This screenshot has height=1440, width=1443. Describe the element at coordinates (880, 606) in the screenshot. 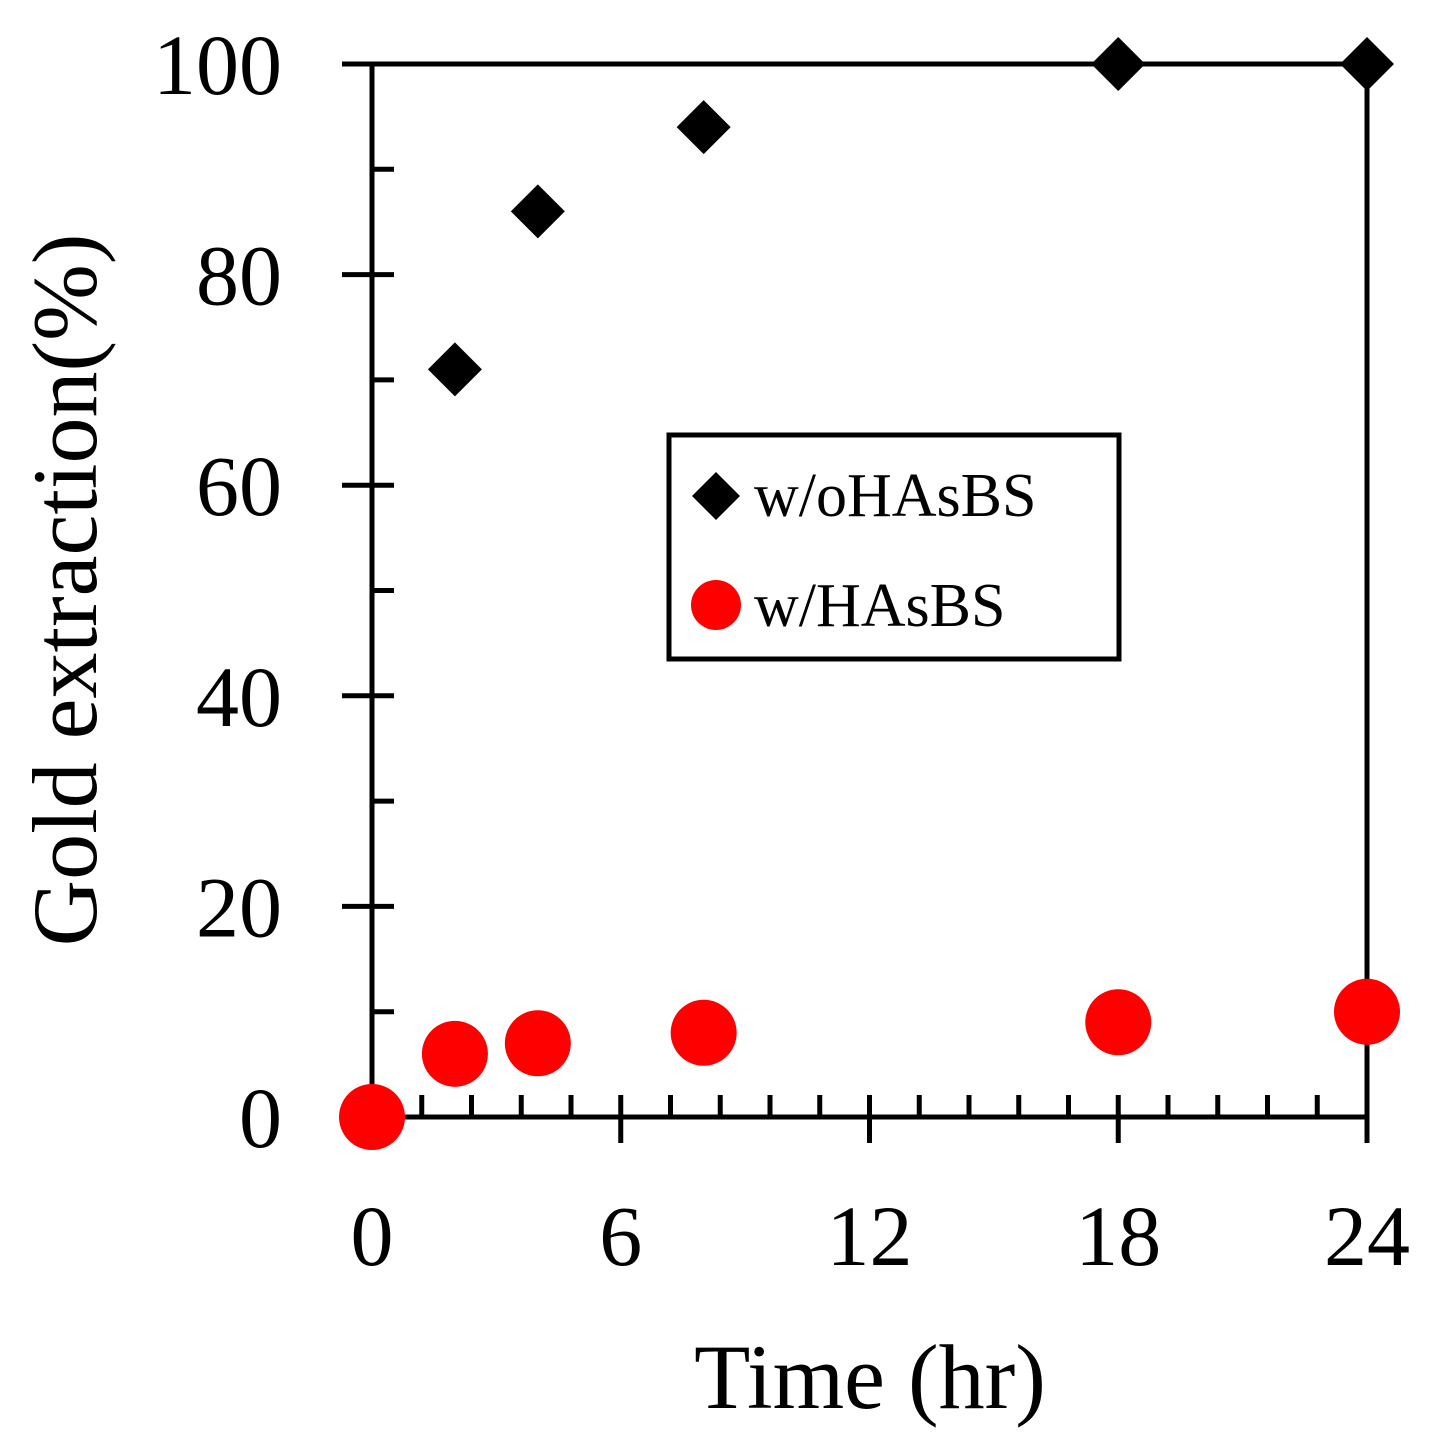

I see `legend-label-with-hasbs: w/HAsBS` at that location.